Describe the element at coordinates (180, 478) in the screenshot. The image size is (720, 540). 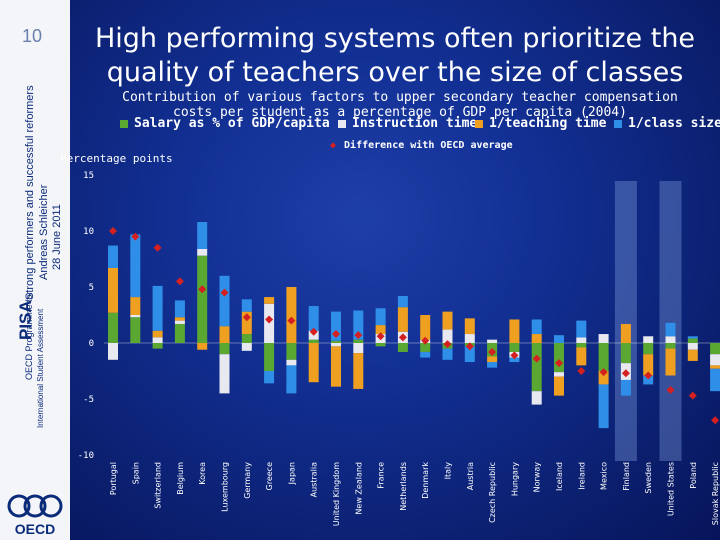
I see `x-tick-label: Belgium` at that location.